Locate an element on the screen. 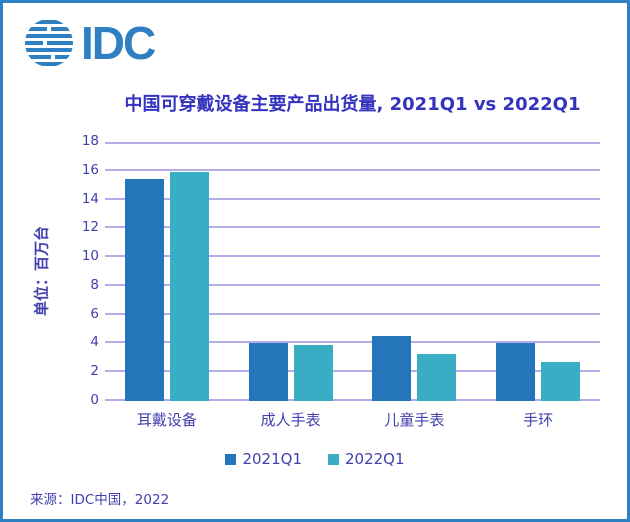 The height and width of the screenshot is (522, 630). y-tick-label-18: 18 is located at coordinates (90, 141).